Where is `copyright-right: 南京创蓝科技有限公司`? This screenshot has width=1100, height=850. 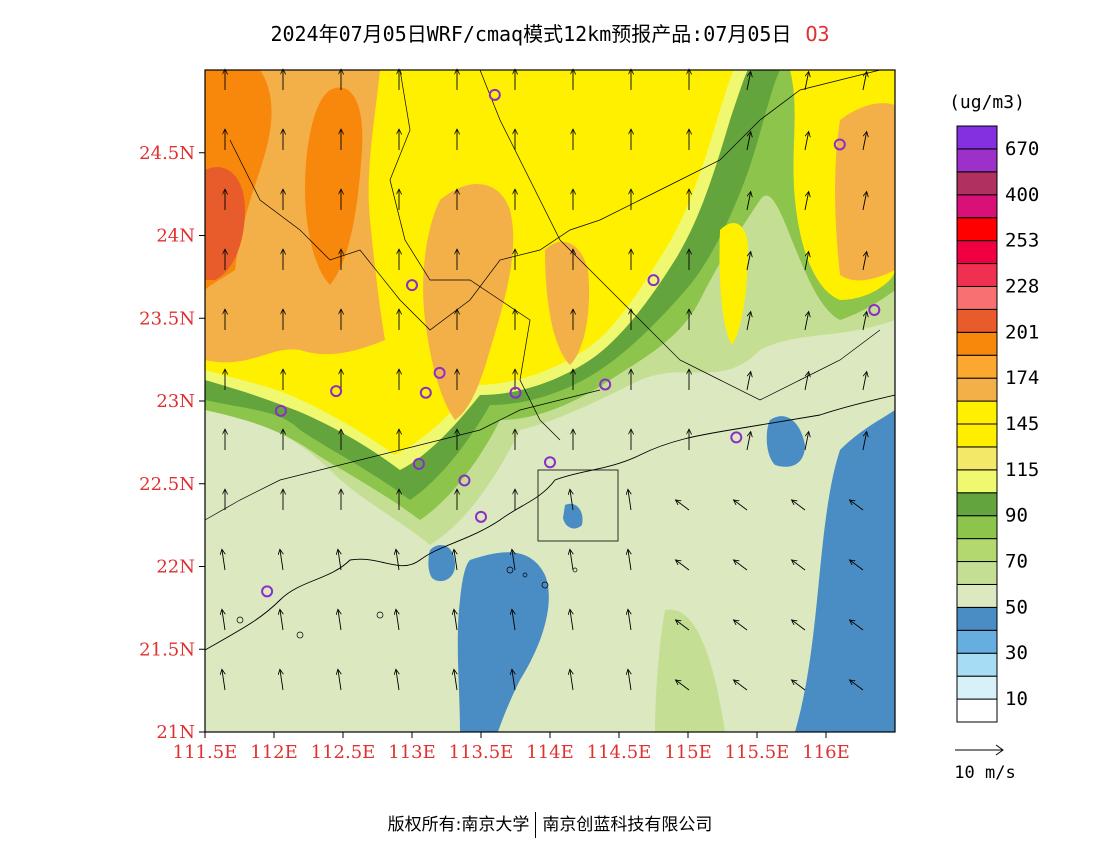 copyright-right: 南京创蓝科技有限公司 is located at coordinates (627, 825).